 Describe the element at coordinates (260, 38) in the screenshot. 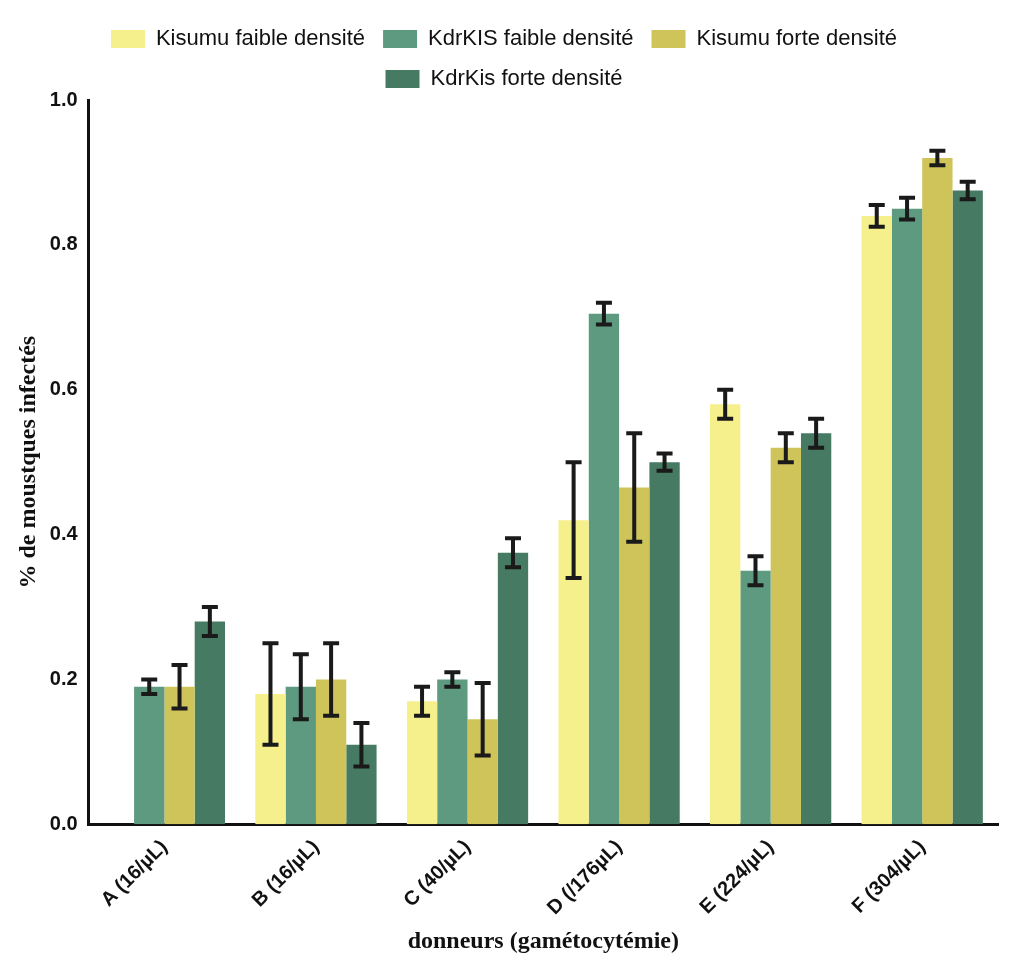

I see `legend-label: Kisumu faible densité` at that location.